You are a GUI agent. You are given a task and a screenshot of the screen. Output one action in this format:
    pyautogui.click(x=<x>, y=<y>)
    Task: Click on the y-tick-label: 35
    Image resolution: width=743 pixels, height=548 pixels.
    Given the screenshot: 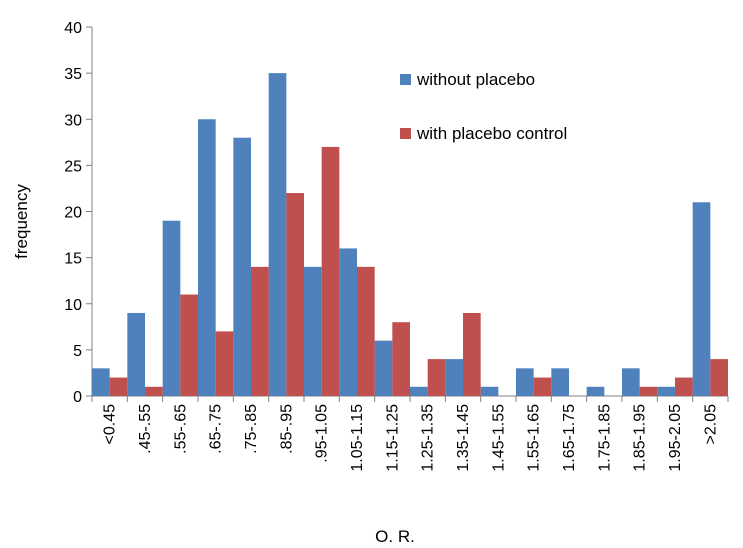 What is the action you would take?
    pyautogui.click(x=73, y=74)
    